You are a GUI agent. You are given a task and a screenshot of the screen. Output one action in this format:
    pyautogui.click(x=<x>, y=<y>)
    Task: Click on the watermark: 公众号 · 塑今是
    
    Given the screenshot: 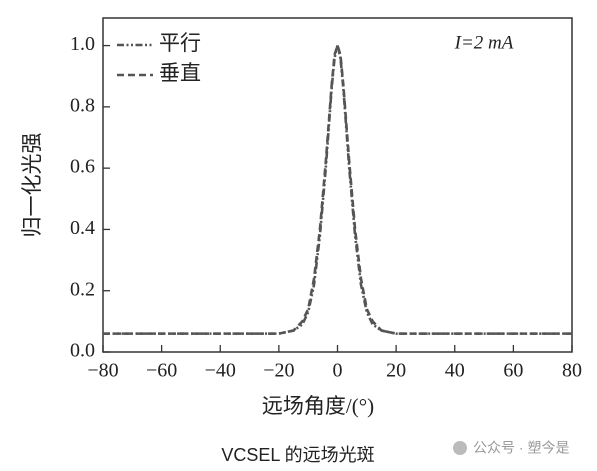 What is the action you would take?
    pyautogui.click(x=521, y=448)
    